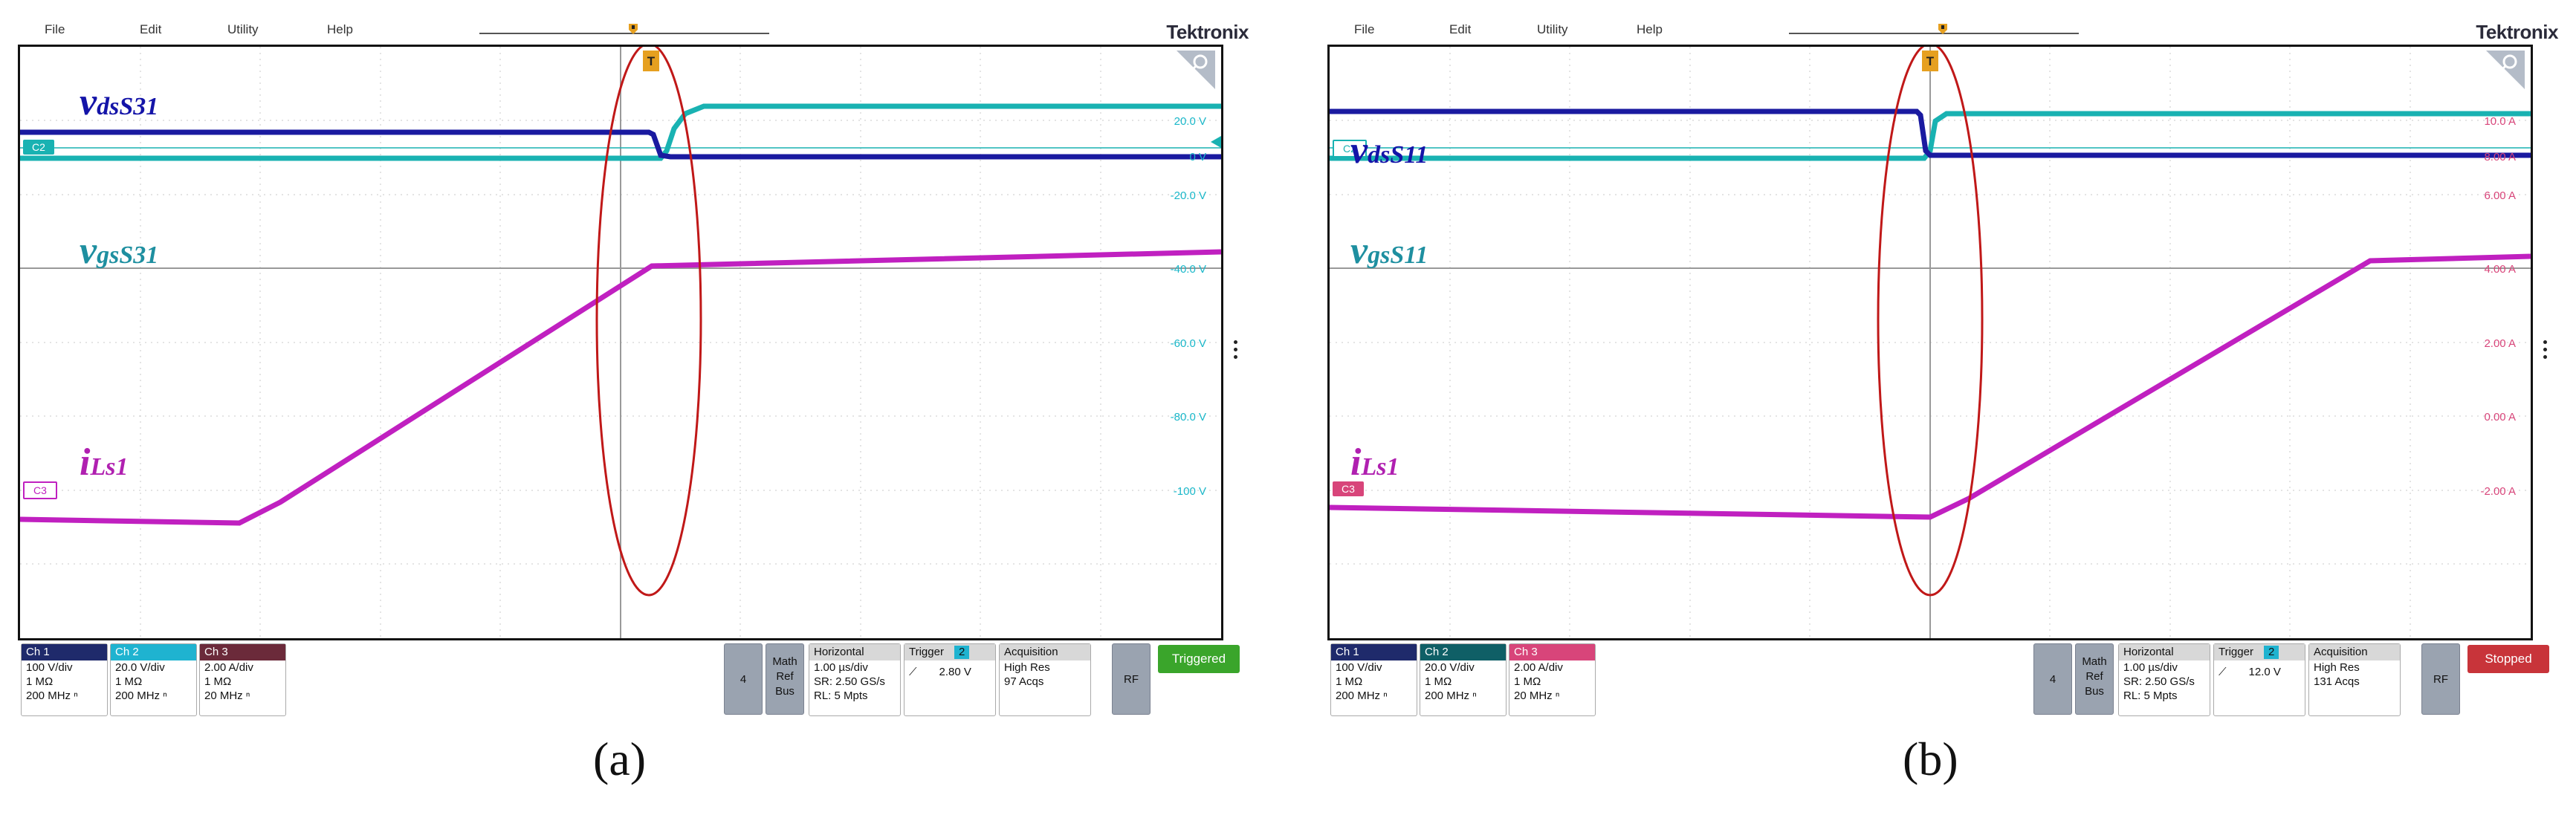  What do you see at coordinates (2354, 652) in the screenshot?
I see `acquisition-title: Acquisition` at bounding box center [2354, 652].